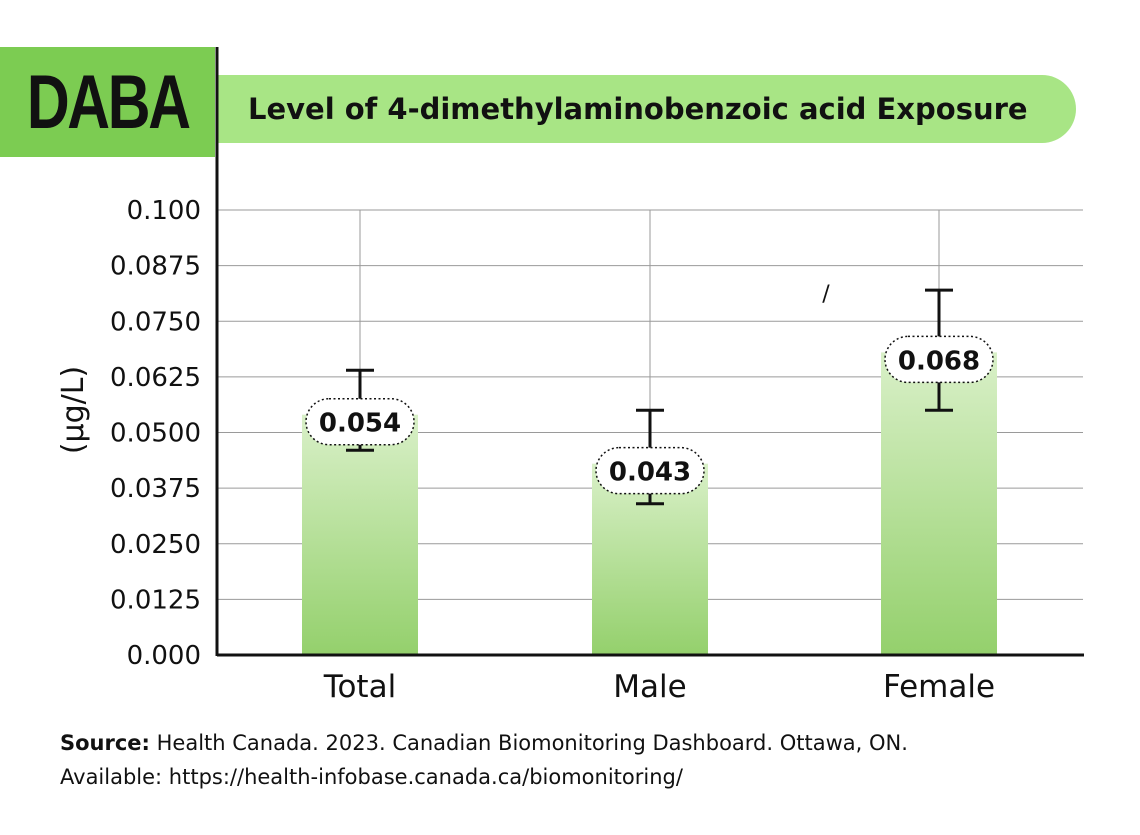  I want to click on svg-text: 0.043, so click(650, 473).